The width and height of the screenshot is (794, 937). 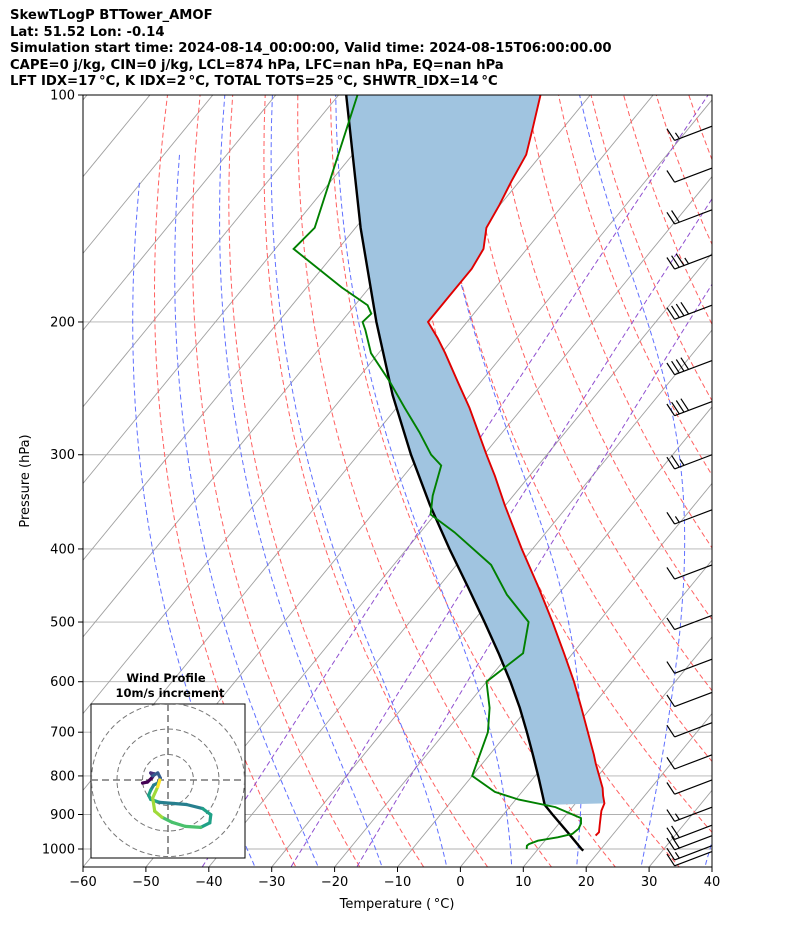 I want to click on x-tick-label: 0, so click(x=460, y=882).